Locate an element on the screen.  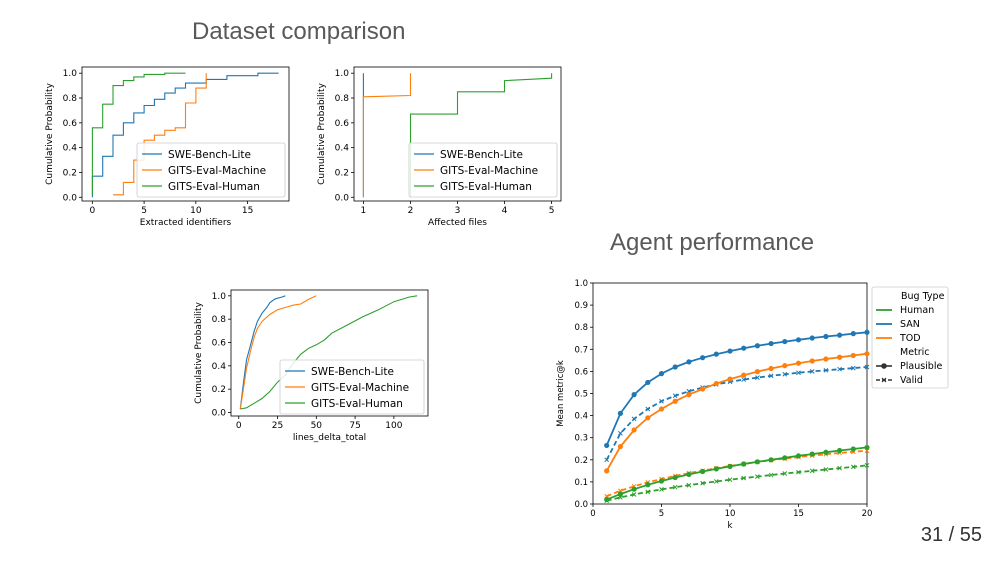
series-line-human-valid is located at coordinates (737, 483).